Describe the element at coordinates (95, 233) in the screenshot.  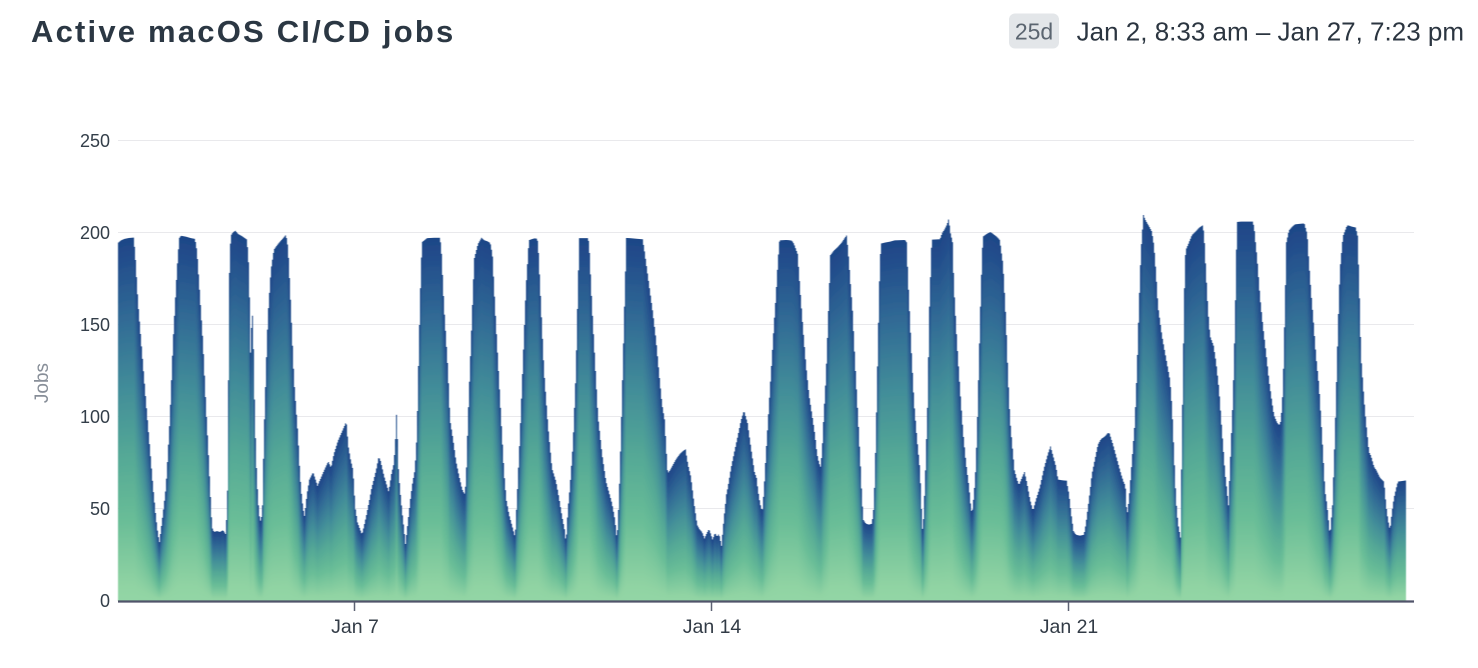
I see `svg-text: 200` at that location.